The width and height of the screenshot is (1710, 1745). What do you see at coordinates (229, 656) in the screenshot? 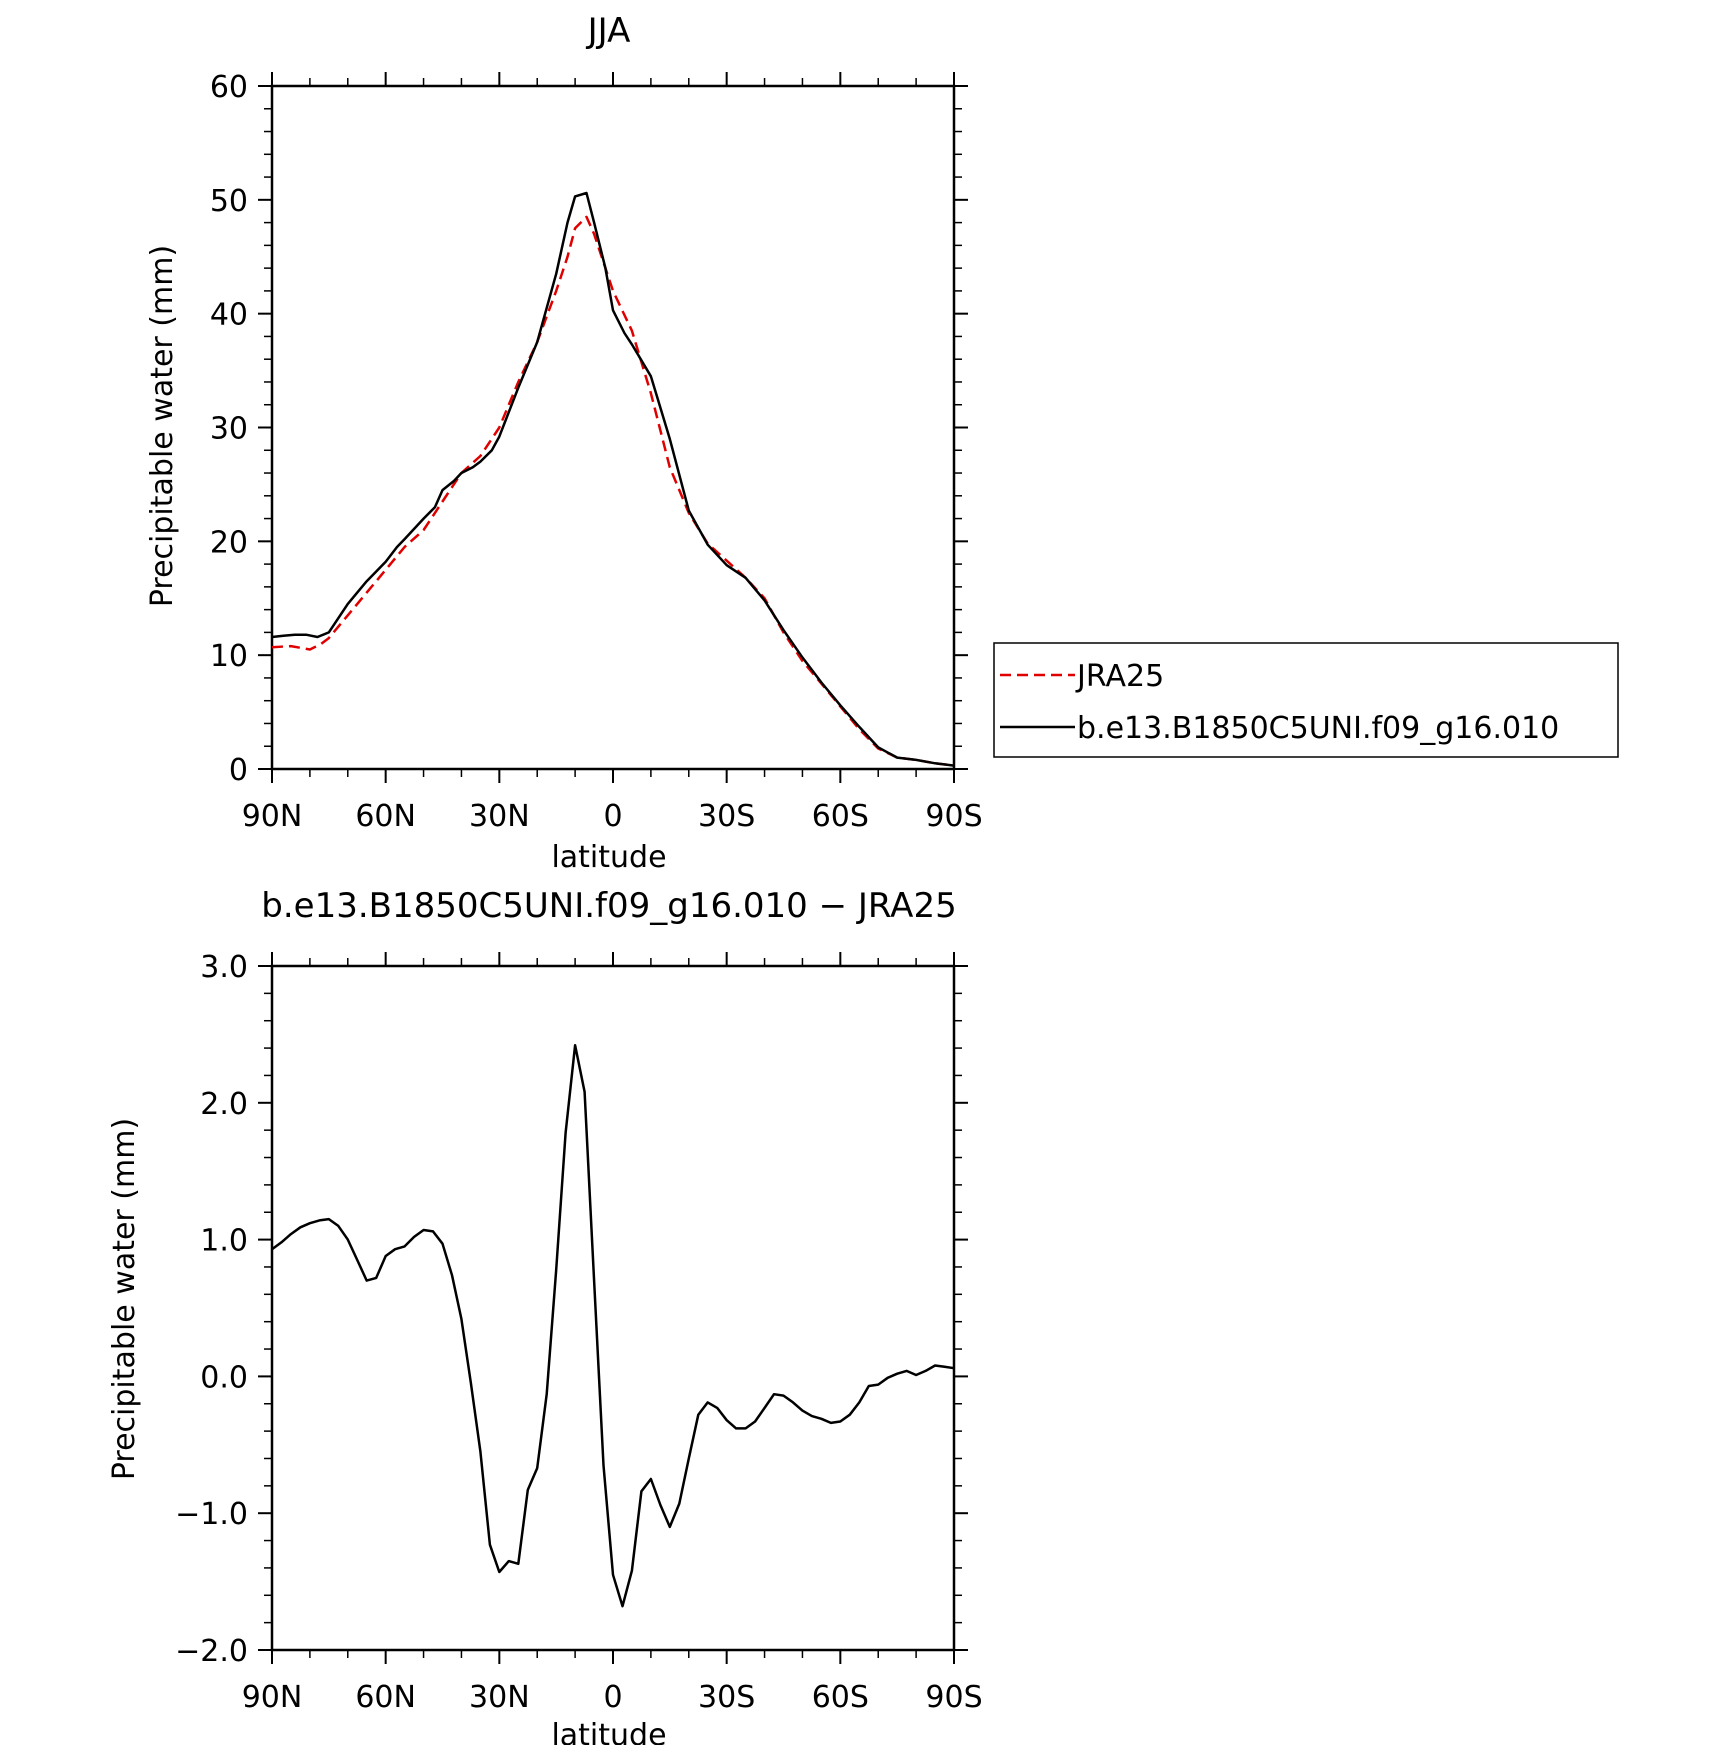
I see `y-tick-label: 10` at bounding box center [229, 656].